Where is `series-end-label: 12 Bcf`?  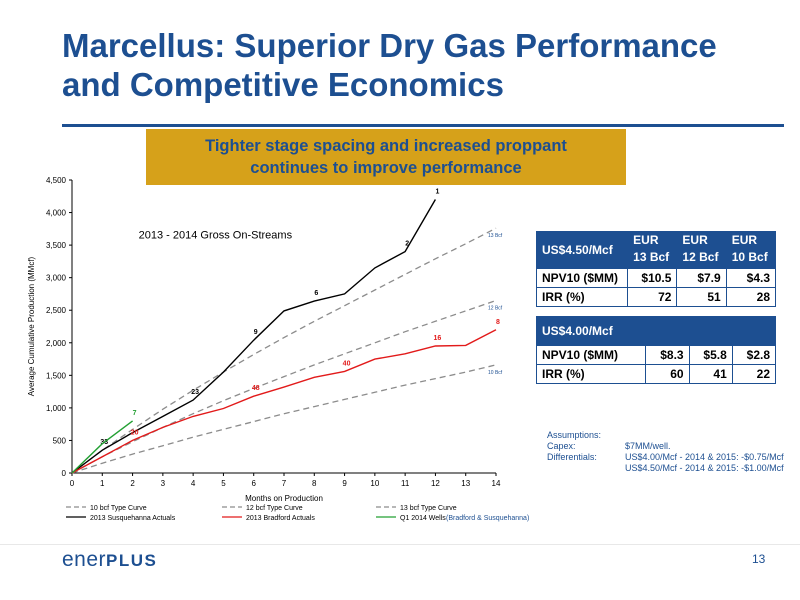 series-end-label: 12 Bcf is located at coordinates (495, 308).